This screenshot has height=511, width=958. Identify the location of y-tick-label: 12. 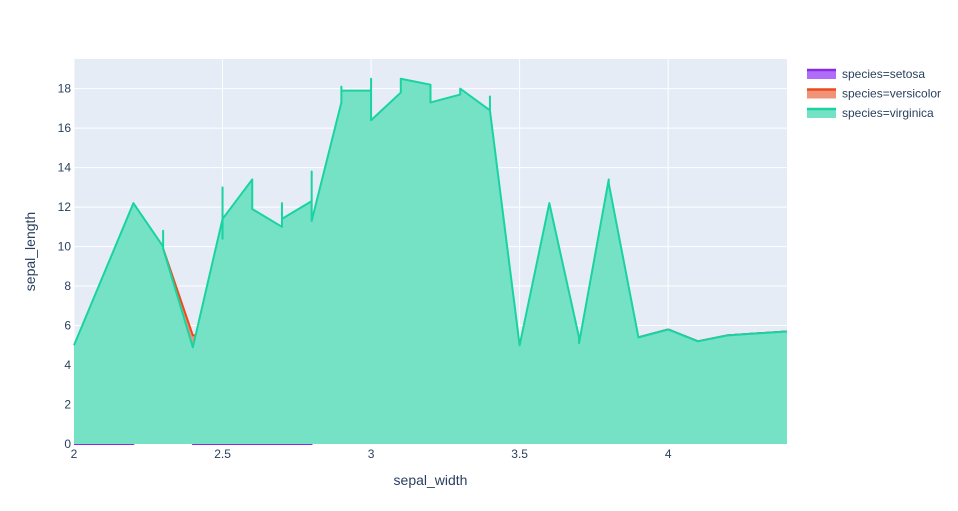
(65, 207).